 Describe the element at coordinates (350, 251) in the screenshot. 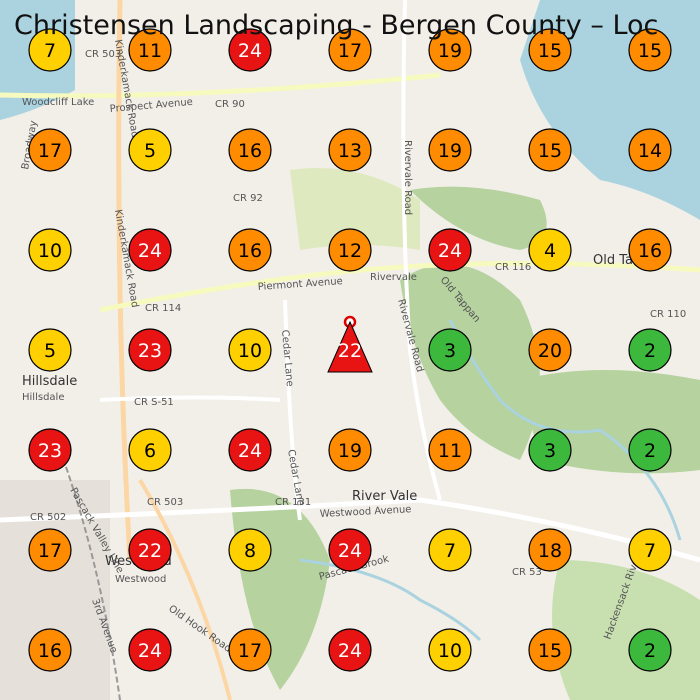

I see `rank-label: 12` at that location.